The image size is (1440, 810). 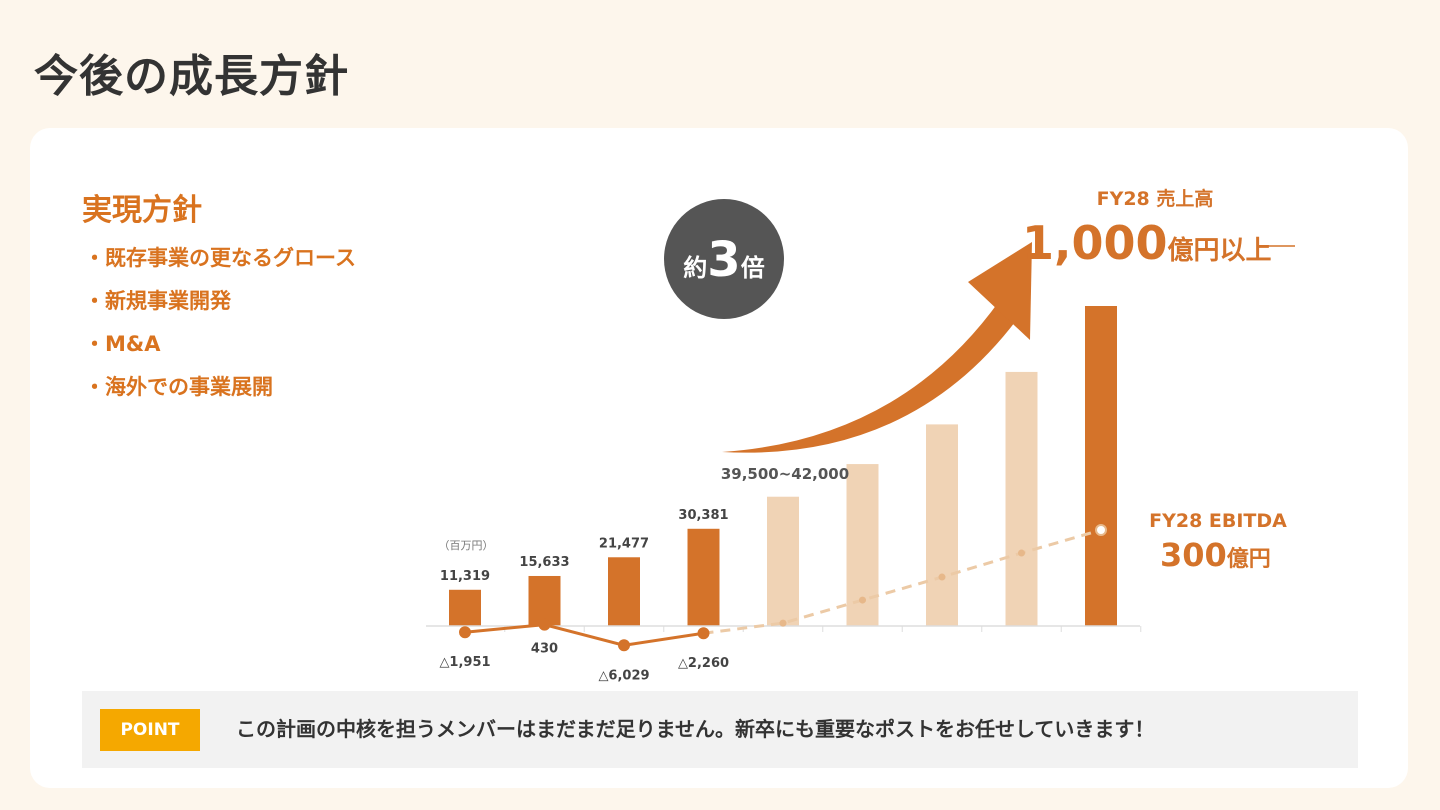 I want to click on policy-item: 海外での事業展開, so click(x=220, y=392).